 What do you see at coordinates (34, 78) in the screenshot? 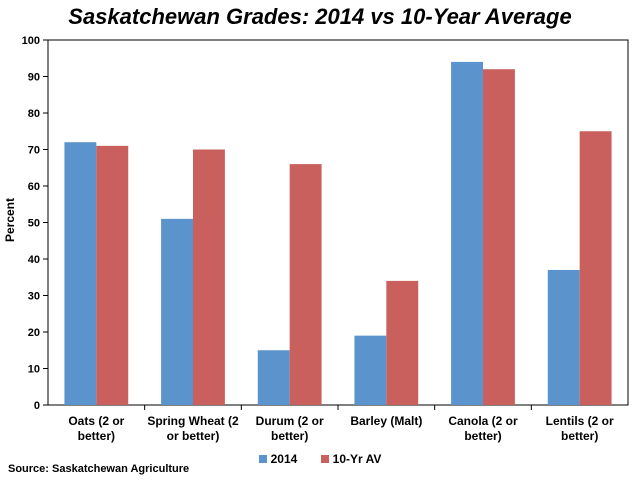
I see `y-tick-label: 90` at bounding box center [34, 78].